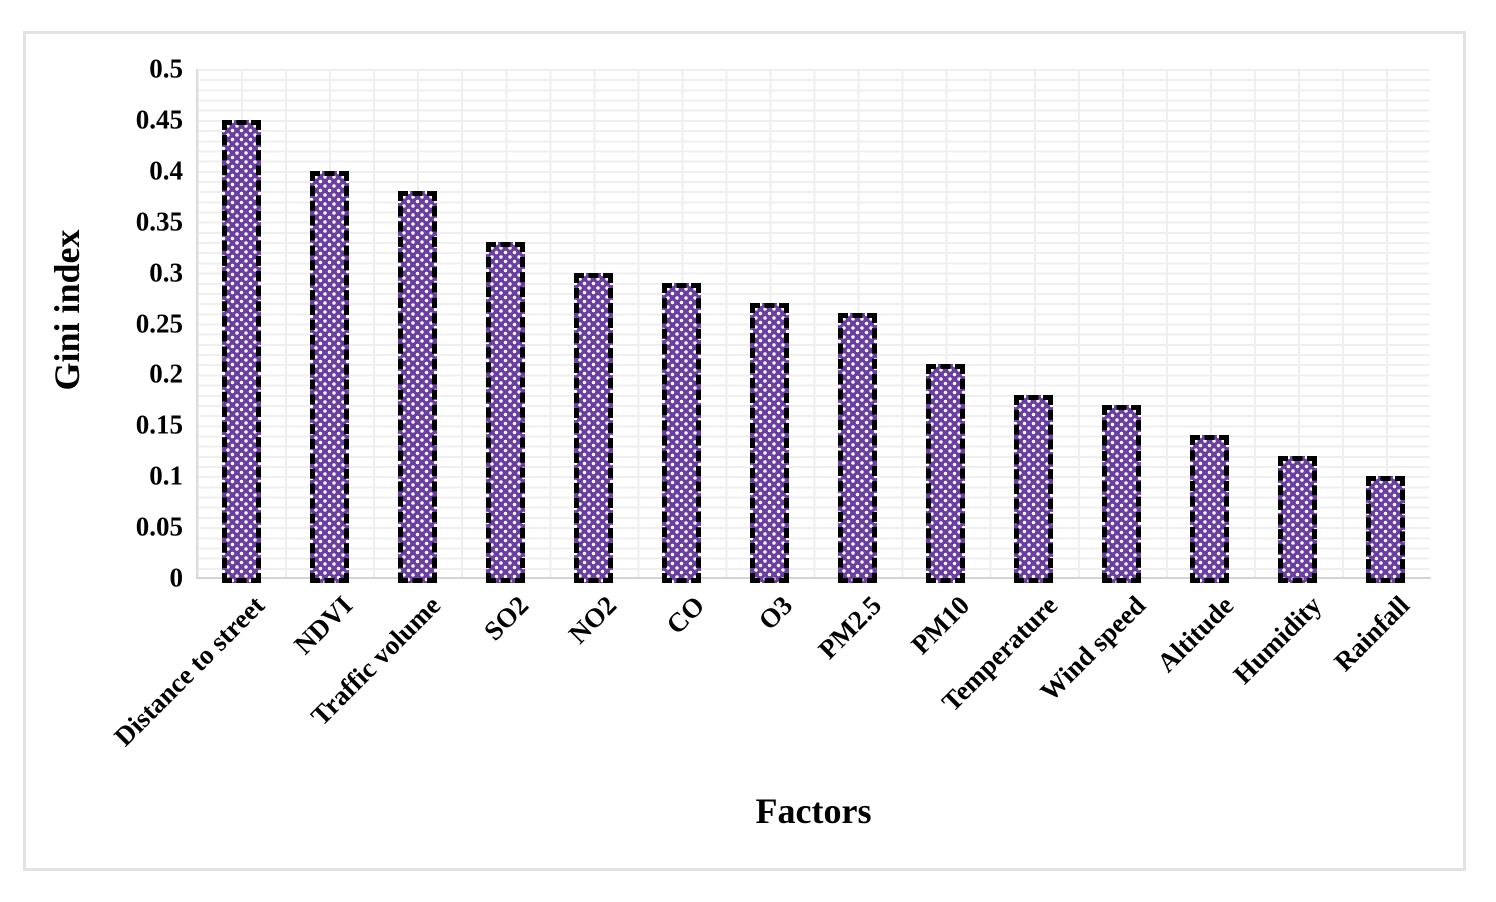 The width and height of the screenshot is (1496, 902). I want to click on y-tick-label: 0.15, so click(159, 424).